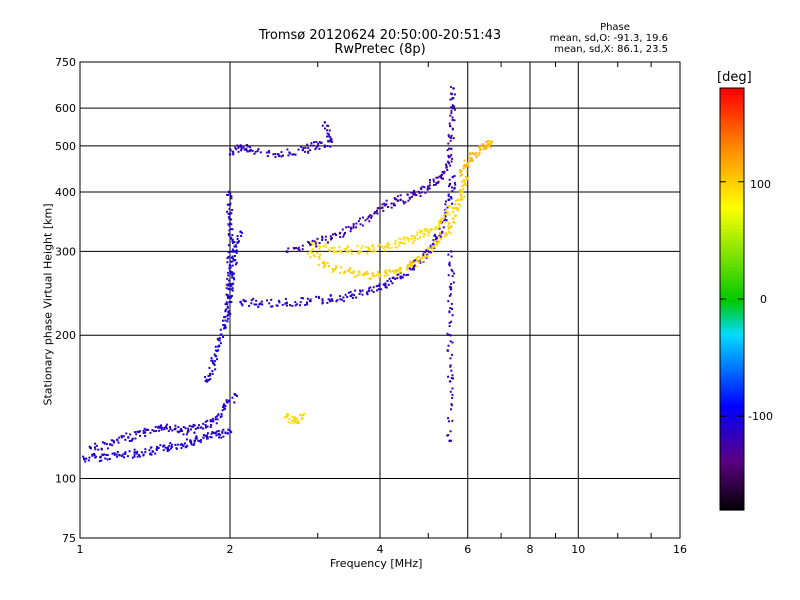 This screenshot has height=600, width=800. Describe the element at coordinates (608, 38) in the screenshot. I see `phase-stats-o: mean, sd,O: -91.3, 19.6` at that location.